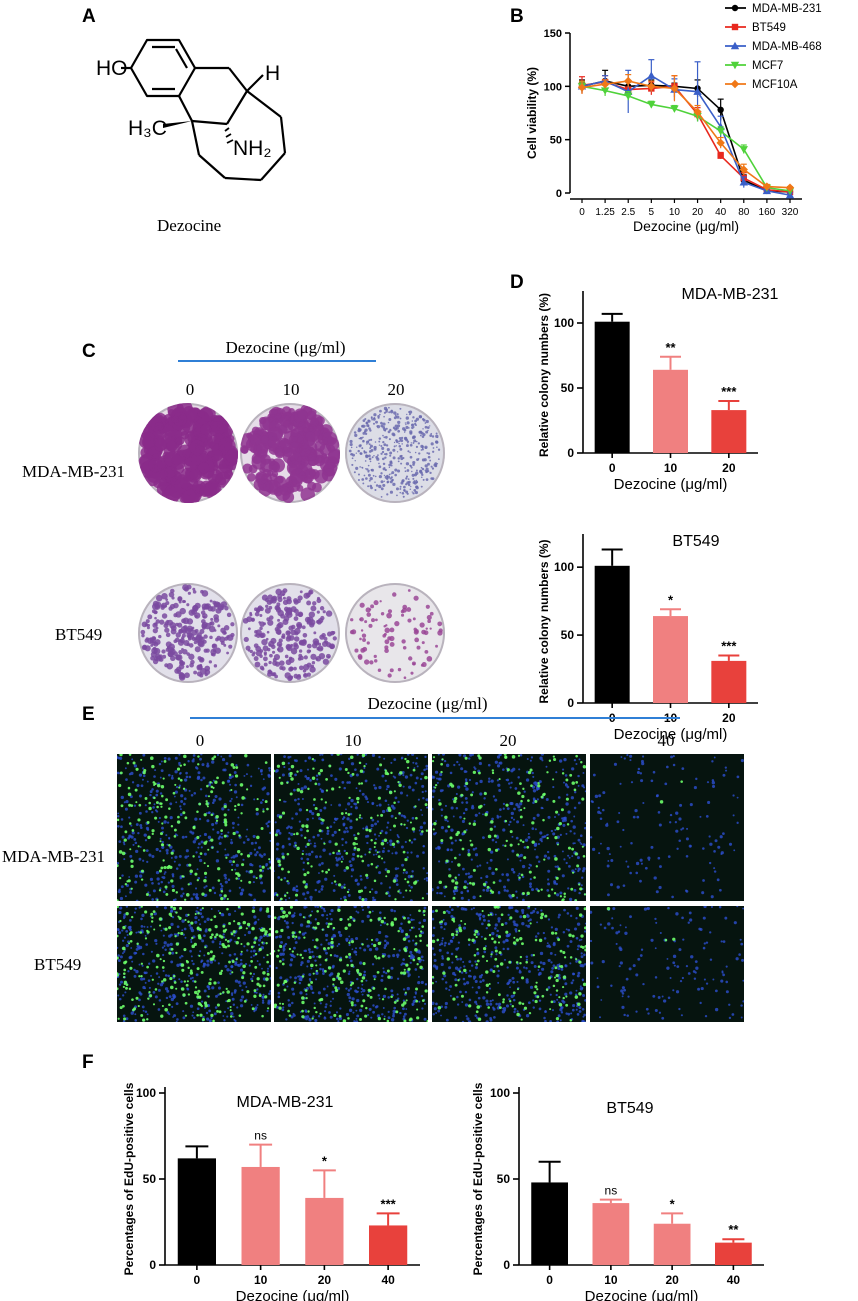 Image resolution: width=858 pixels, height=1301 pixels. Describe the element at coordinates (200, 740) in the screenshot. I see `panel-e-col-0: 0` at that location.